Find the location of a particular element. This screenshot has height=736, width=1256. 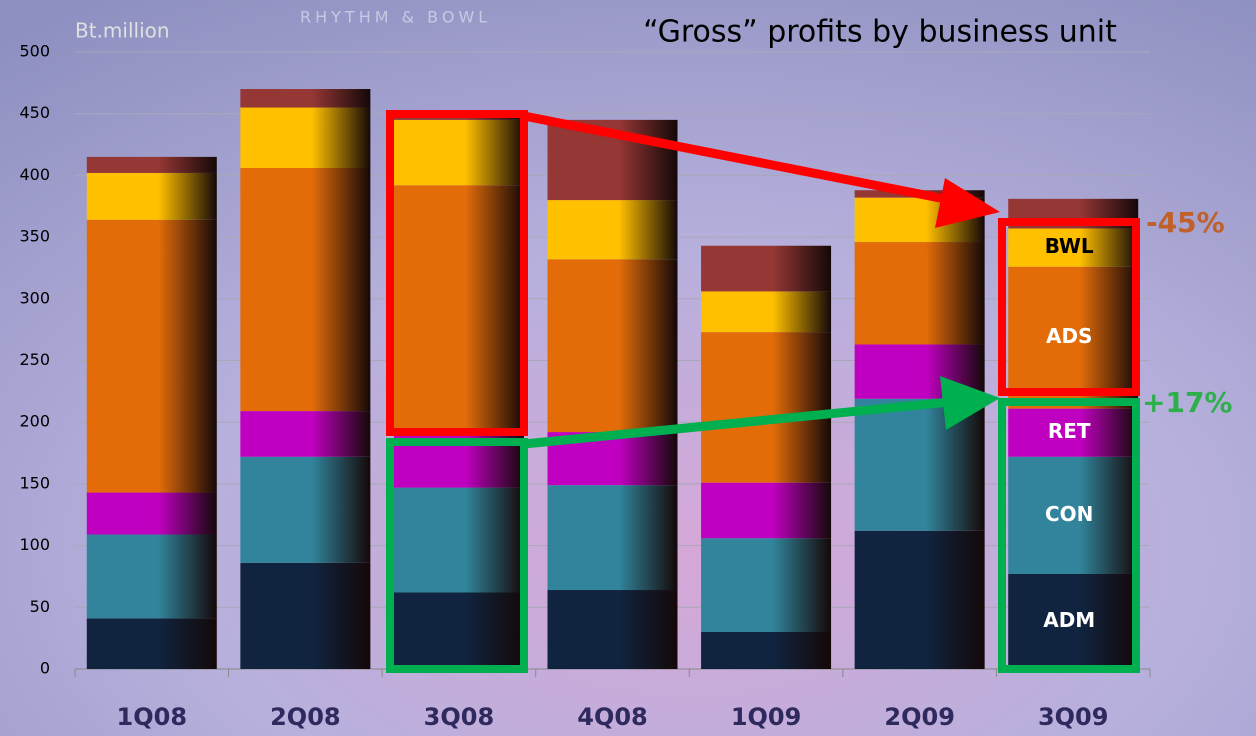

x-tick-label: 1Q09 is located at coordinates (766, 717).